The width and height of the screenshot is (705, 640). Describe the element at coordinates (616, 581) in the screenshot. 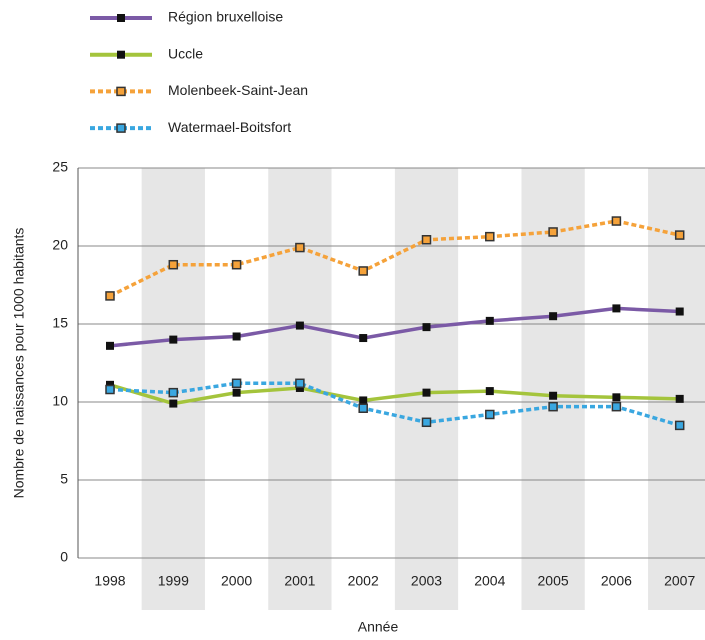

I see `x-tick-label: 2006` at that location.